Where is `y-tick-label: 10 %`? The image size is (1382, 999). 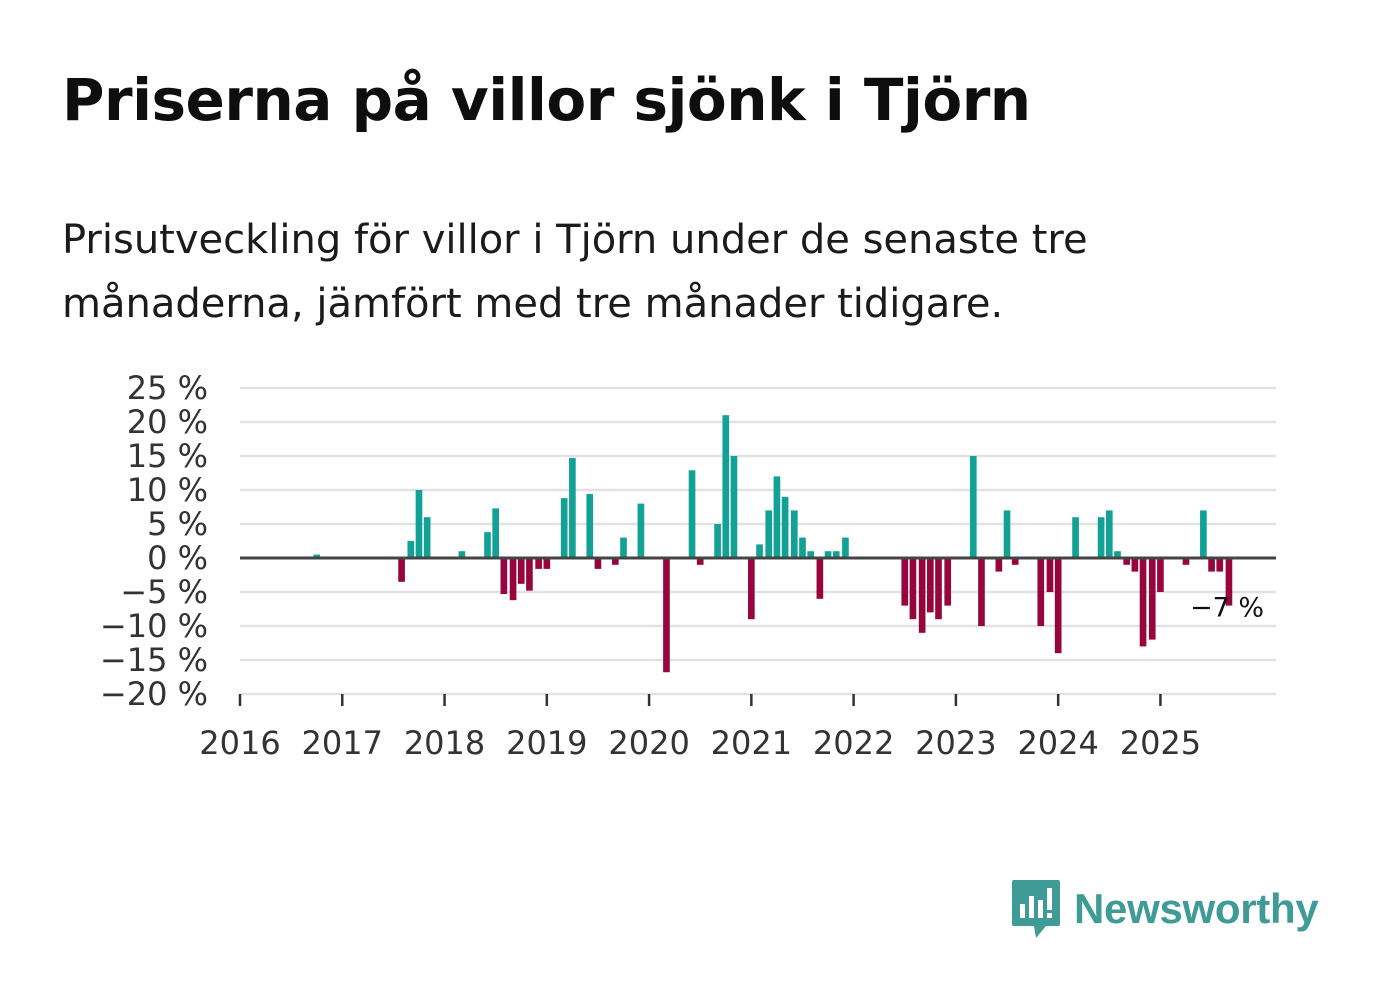
y-tick-label: 10 % is located at coordinates (167, 490).